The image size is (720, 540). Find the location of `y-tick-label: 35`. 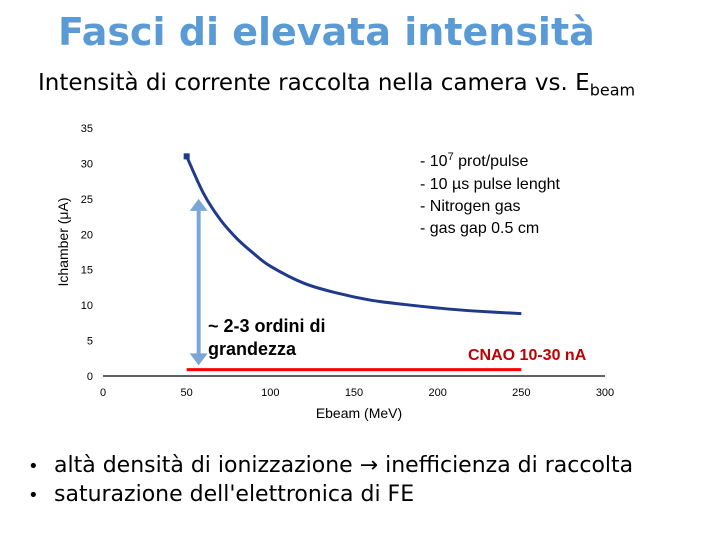

y-tick-label: 35 is located at coordinates (87, 129).